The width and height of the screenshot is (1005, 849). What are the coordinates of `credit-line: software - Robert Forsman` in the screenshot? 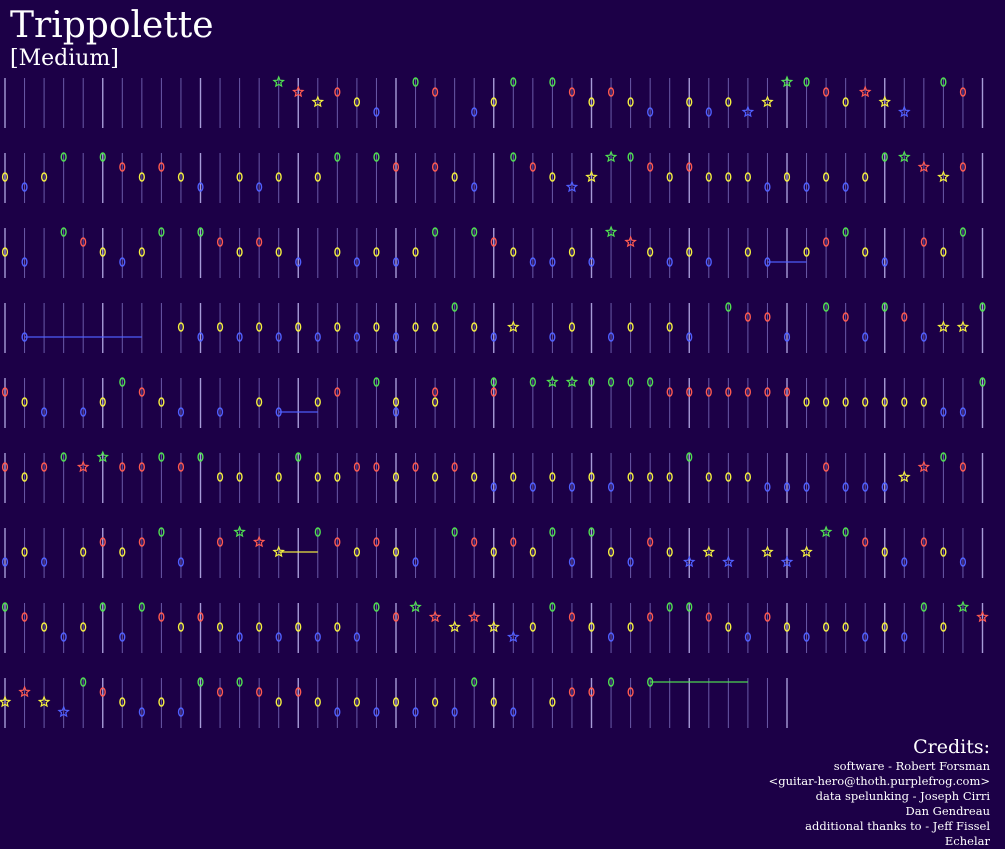 It's located at (911, 766).